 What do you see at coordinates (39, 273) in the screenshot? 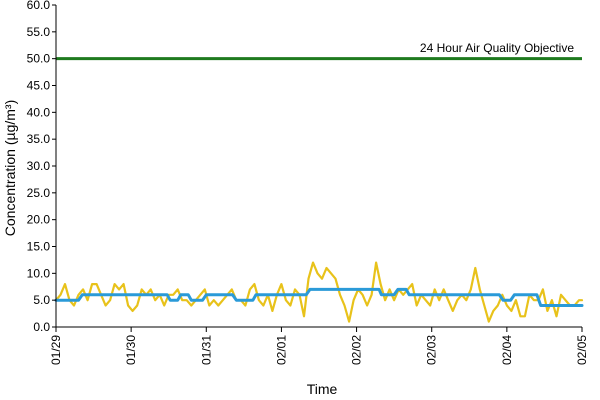
I see `y-tick-label: 10.0` at bounding box center [39, 273].